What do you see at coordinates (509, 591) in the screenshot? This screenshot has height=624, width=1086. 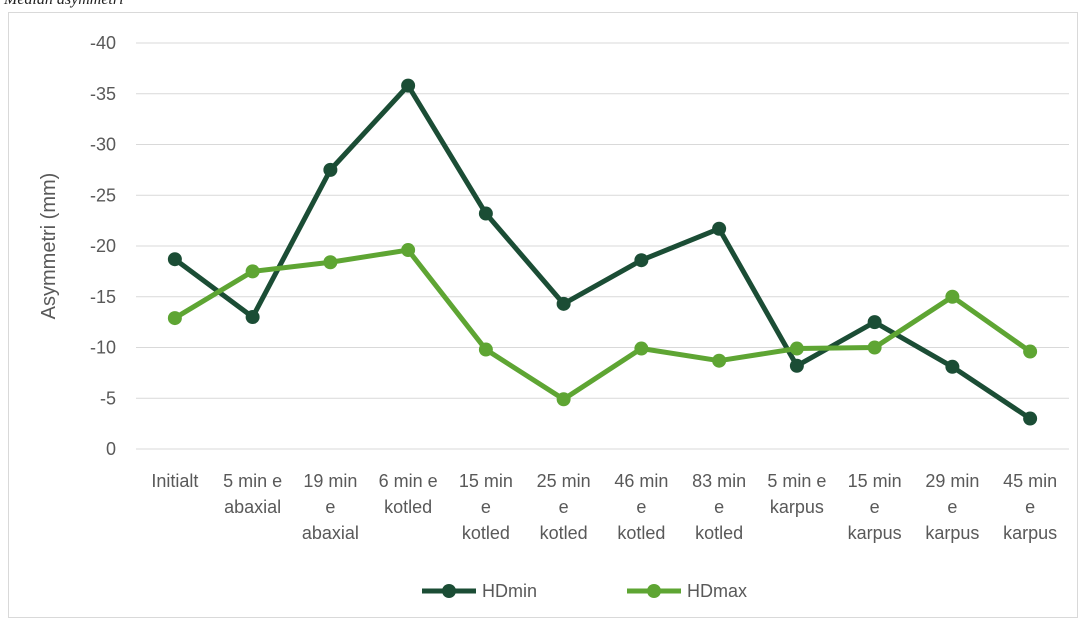 I see `legend-label-hdmin: HDmin` at bounding box center [509, 591].